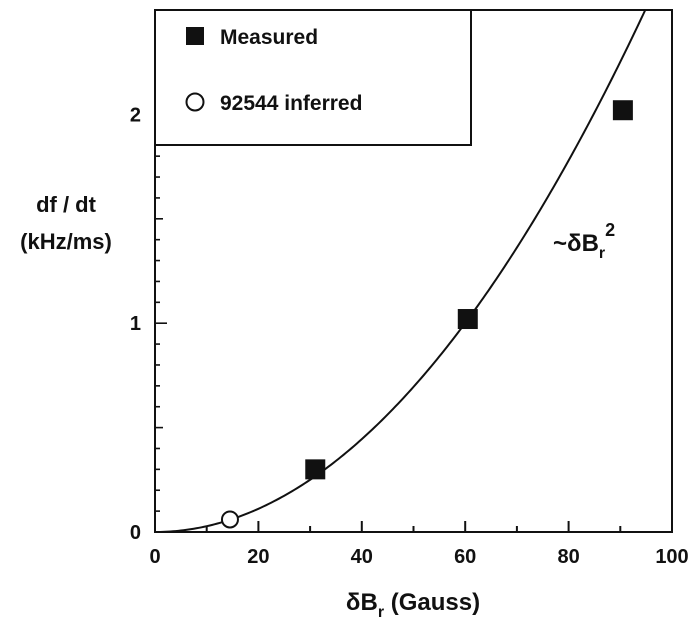 This screenshot has height=632, width=698. What do you see at coordinates (229, 519) in the screenshot?
I see `data-point-inferred` at bounding box center [229, 519].